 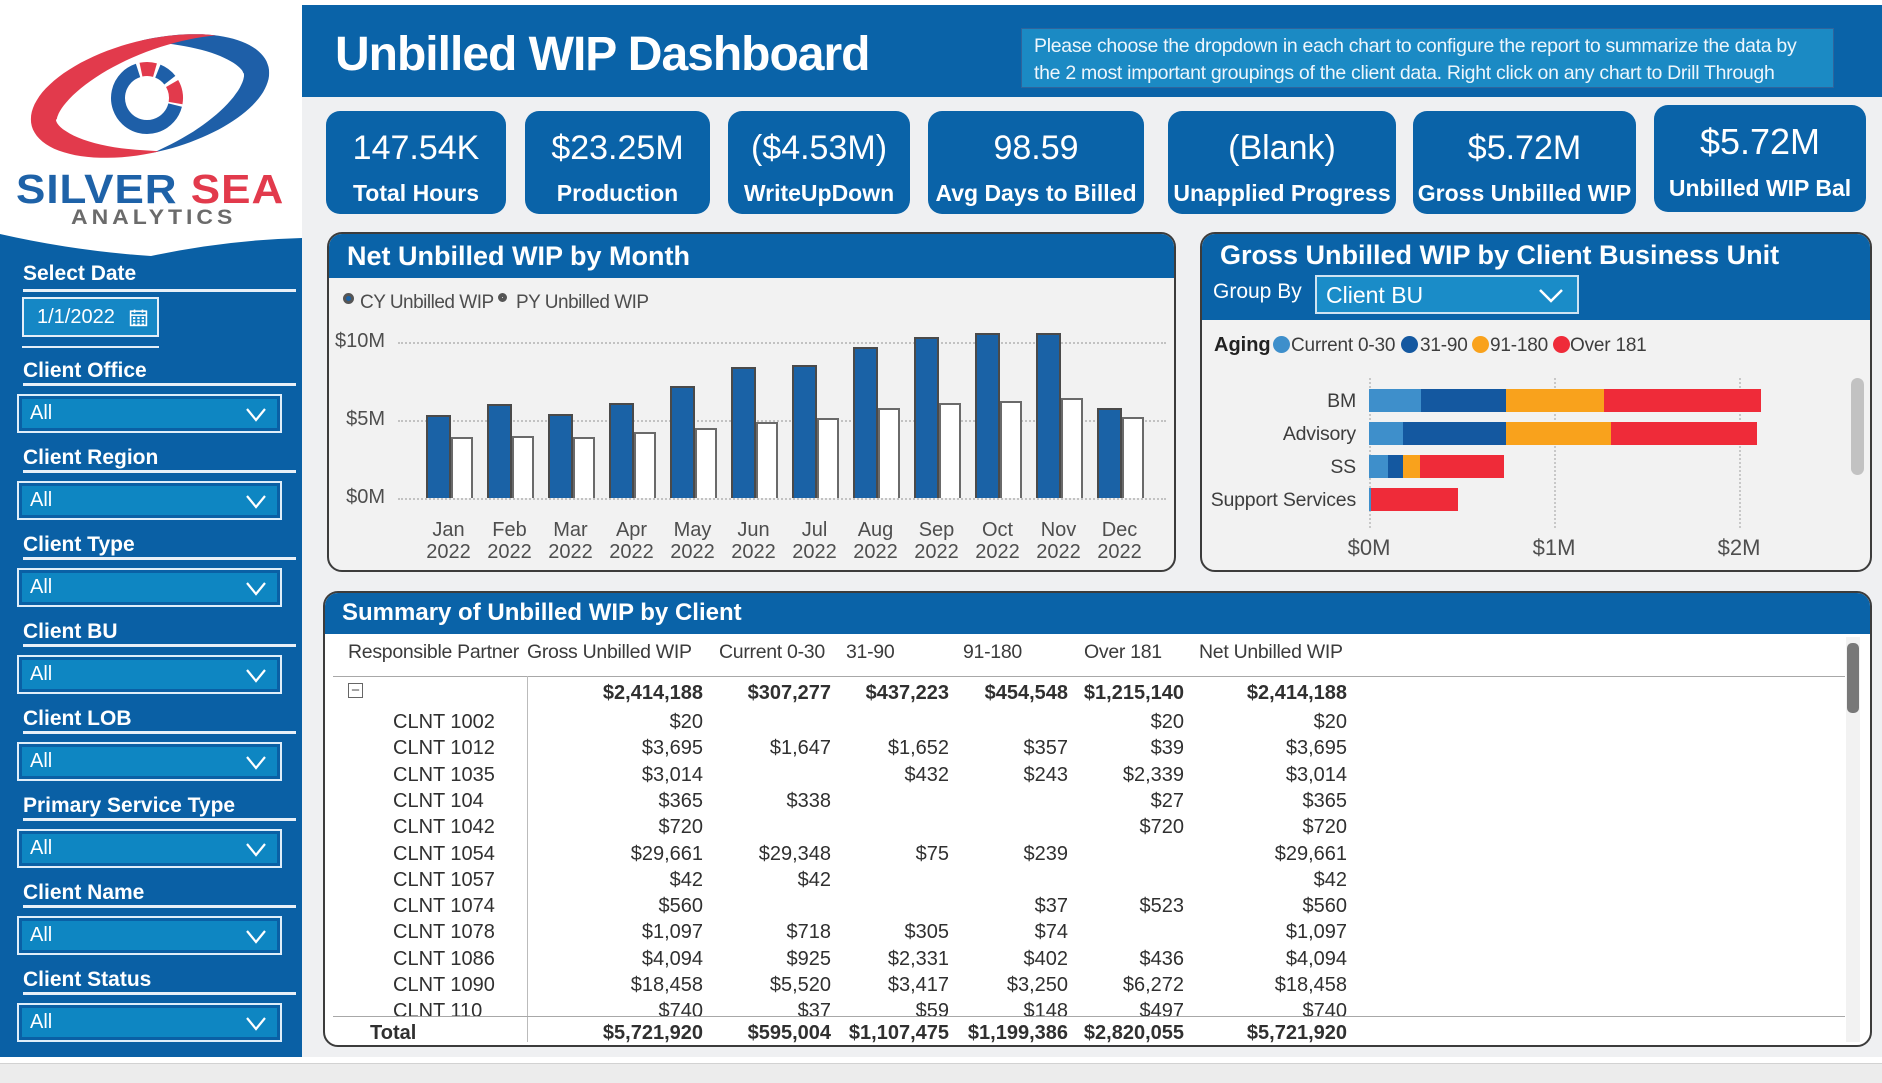 What do you see at coordinates (153, 217) in the screenshot?
I see `svg-text: ANALYTICS` at bounding box center [153, 217].